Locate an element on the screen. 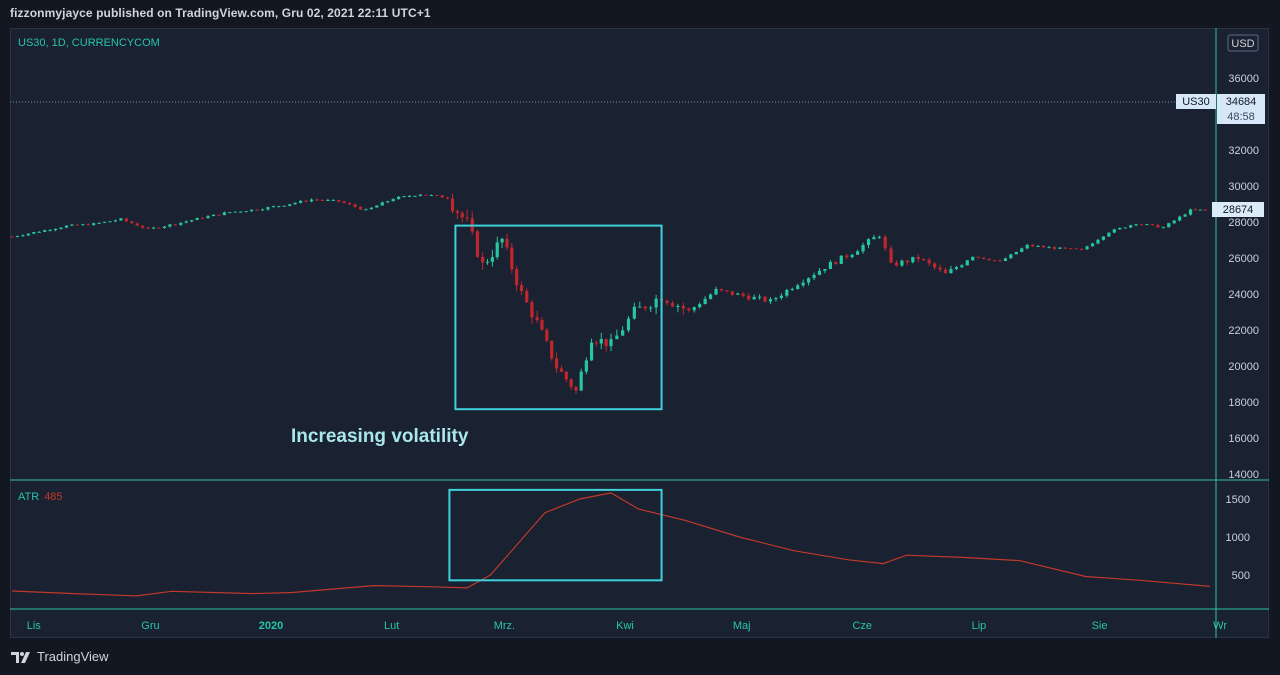 This screenshot has width=1280, height=675. time-tick-label: Lut is located at coordinates (391, 626).